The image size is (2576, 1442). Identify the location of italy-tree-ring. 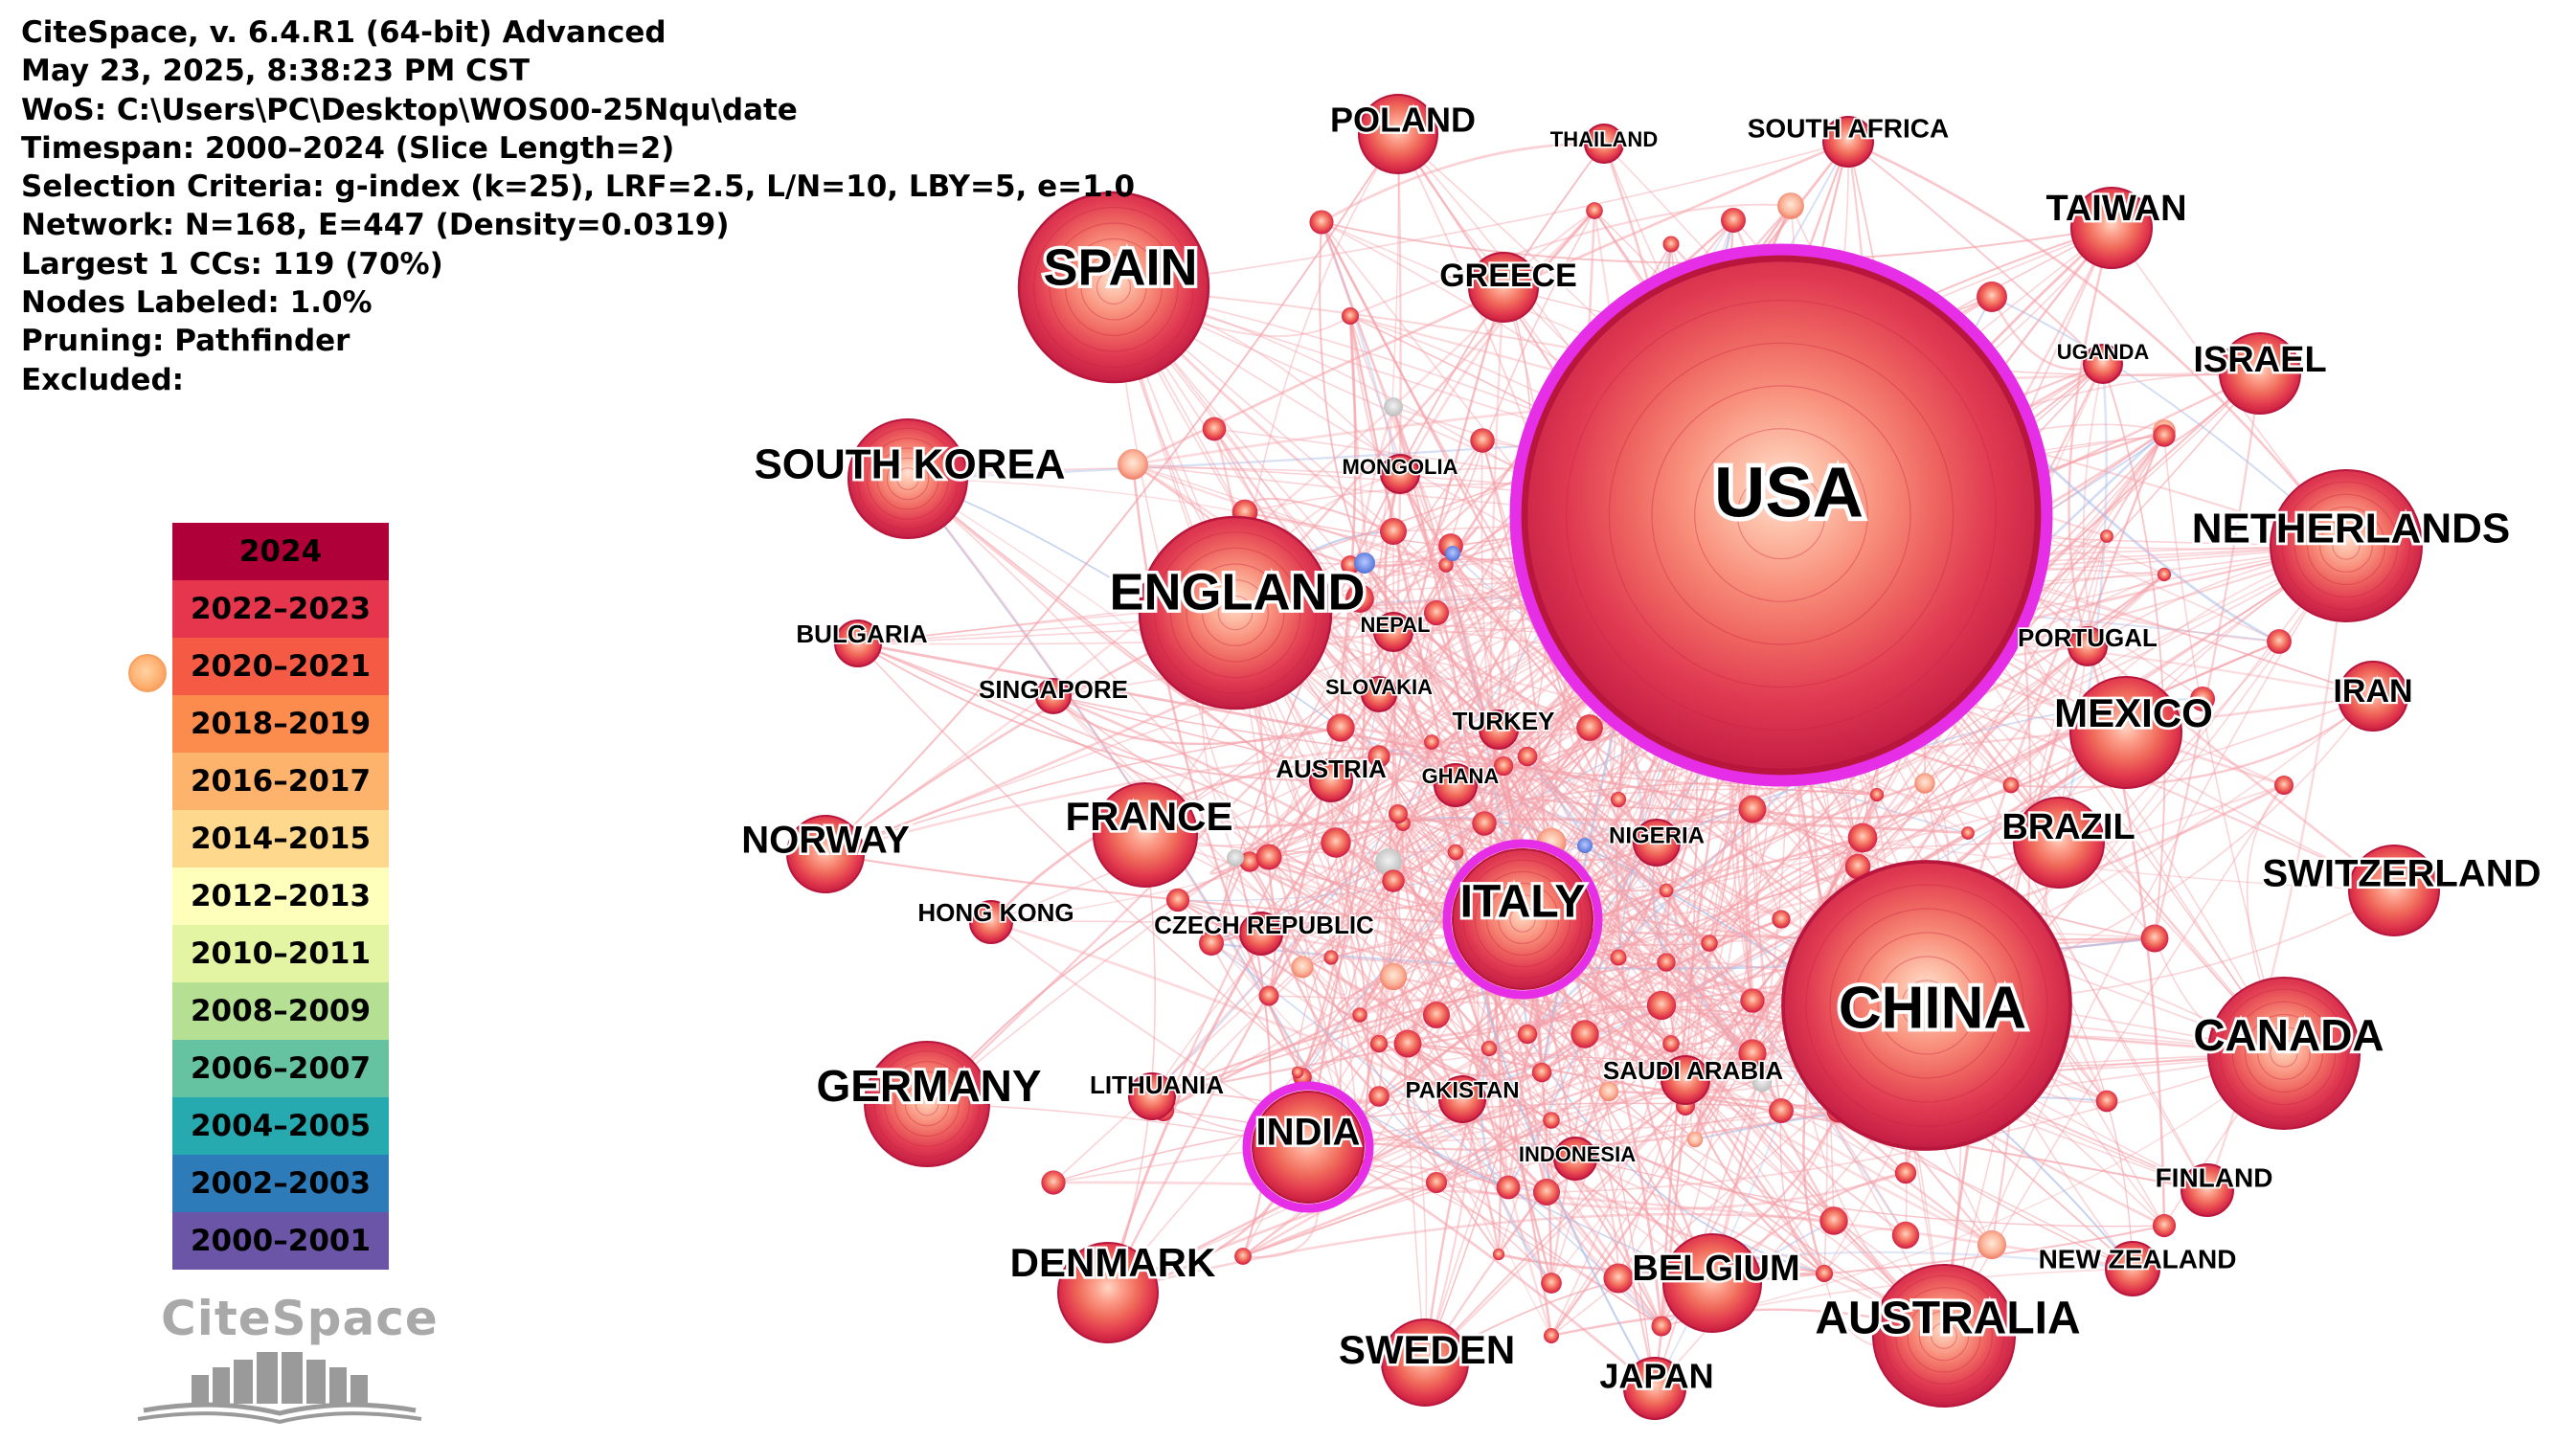
(1522, 919).